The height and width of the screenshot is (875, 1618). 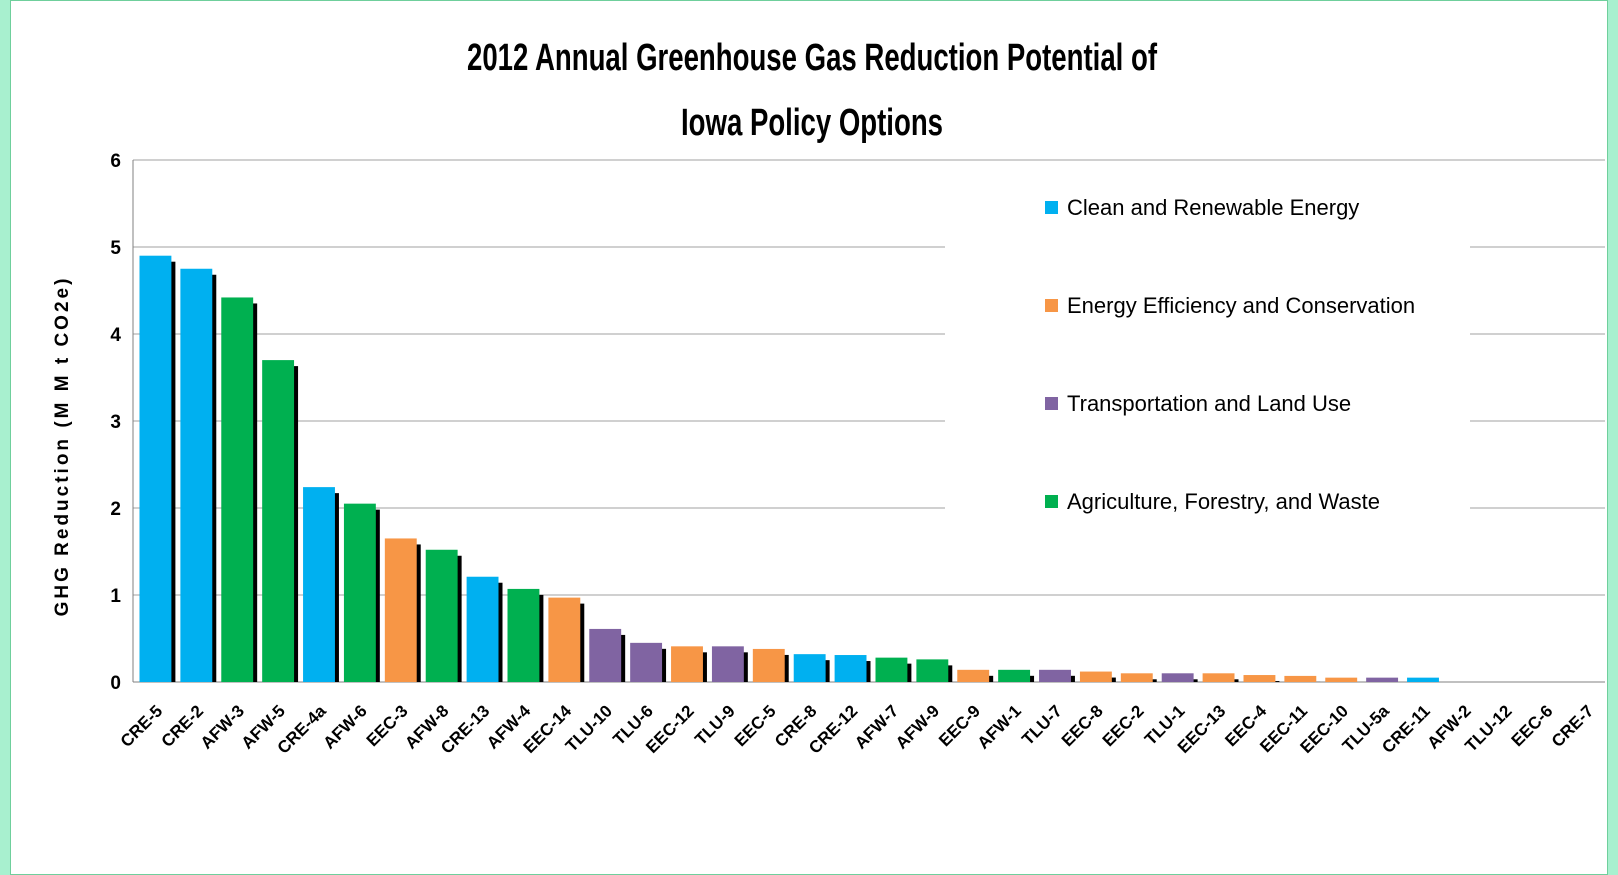 What do you see at coordinates (1532, 725) in the screenshot?
I see `x-tick-label: EEC-6` at bounding box center [1532, 725].